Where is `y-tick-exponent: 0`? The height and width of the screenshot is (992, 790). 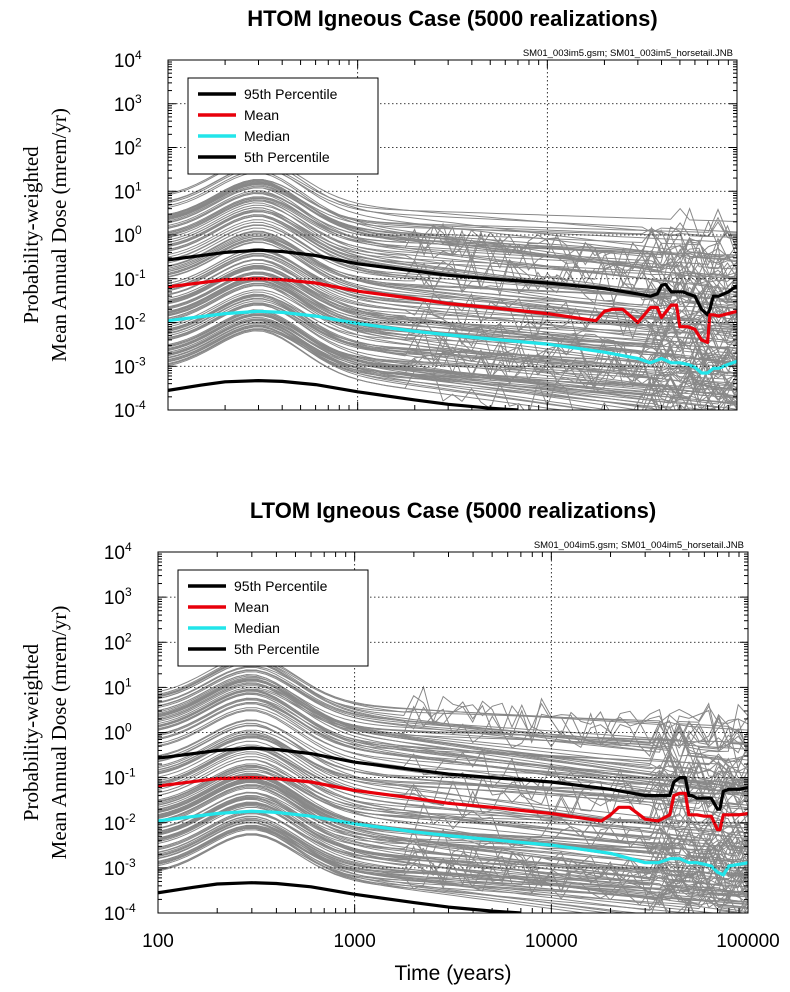 y-tick-exponent: 0 is located at coordinates (138, 230).